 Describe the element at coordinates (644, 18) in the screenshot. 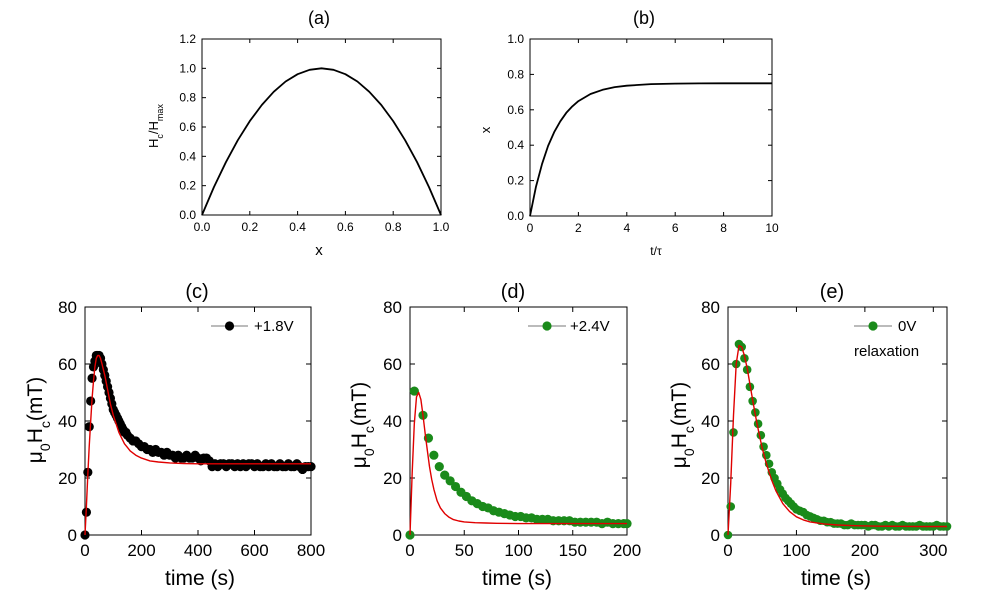

I see `panel-b-title: (b)` at that location.